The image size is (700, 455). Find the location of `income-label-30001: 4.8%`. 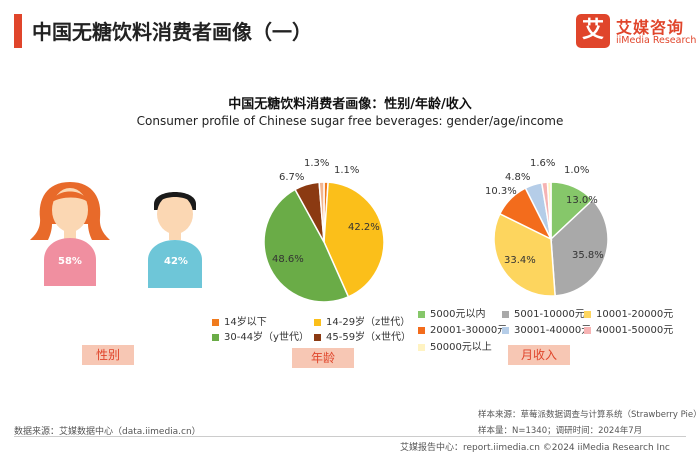

income-label-30001: 4.8% is located at coordinates (518, 177).